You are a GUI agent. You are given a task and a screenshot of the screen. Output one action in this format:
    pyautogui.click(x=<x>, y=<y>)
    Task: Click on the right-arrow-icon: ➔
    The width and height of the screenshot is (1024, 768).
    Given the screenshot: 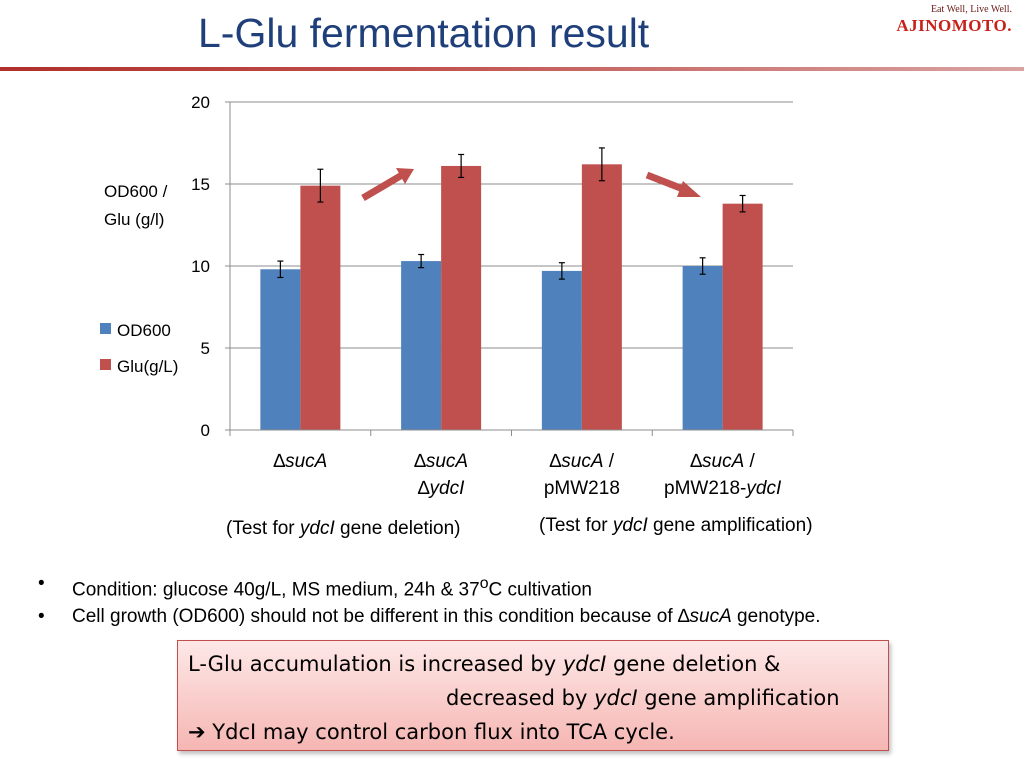 What is the action you would take?
    pyautogui.click(x=197, y=732)
    